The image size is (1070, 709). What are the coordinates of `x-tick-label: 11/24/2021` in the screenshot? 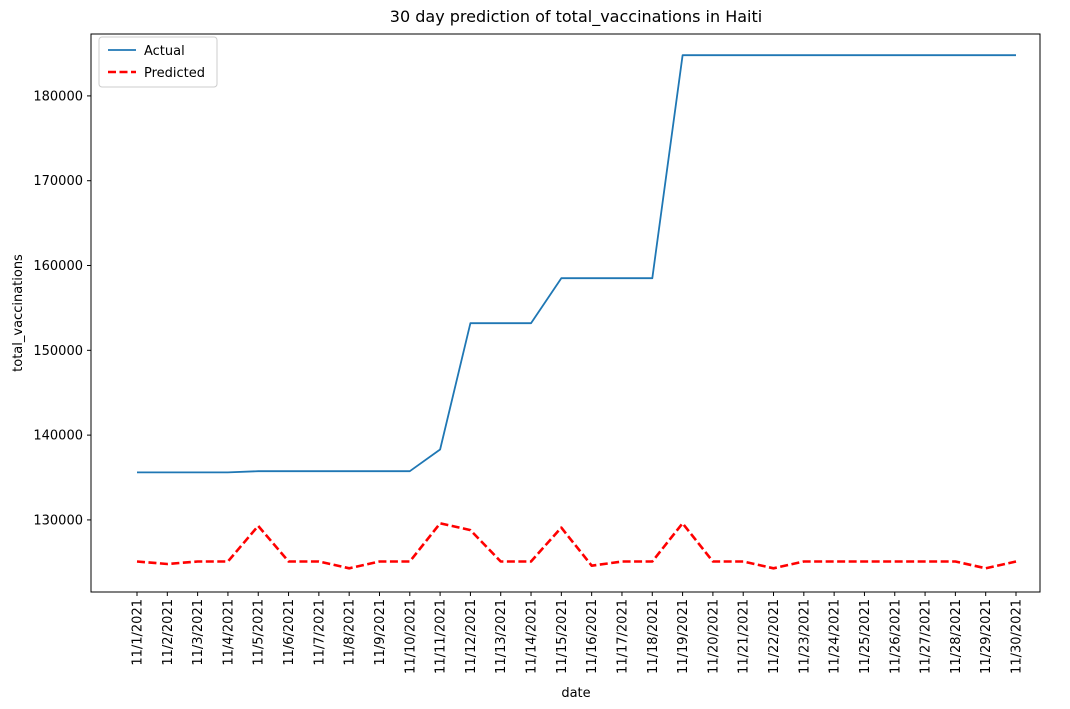 It's located at (835, 636).